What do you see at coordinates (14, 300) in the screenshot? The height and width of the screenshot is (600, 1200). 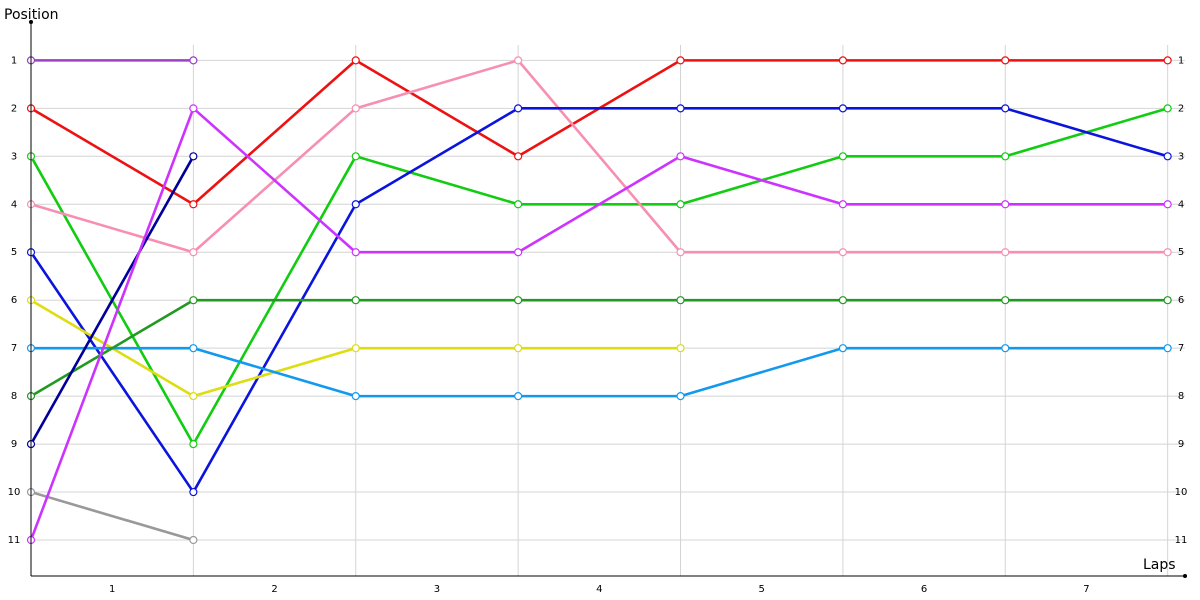 I see `y-tick-label: 6` at bounding box center [14, 300].